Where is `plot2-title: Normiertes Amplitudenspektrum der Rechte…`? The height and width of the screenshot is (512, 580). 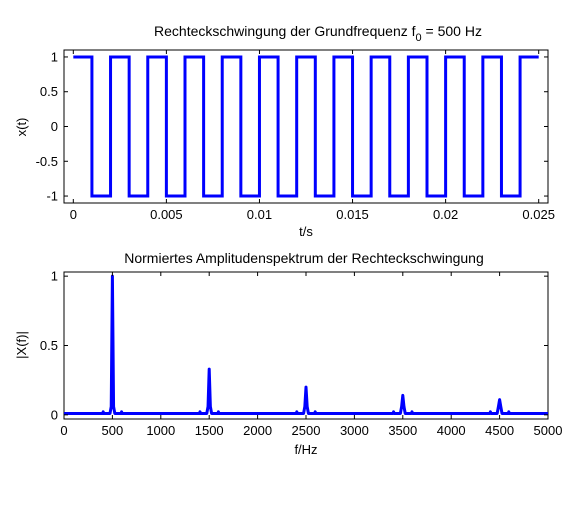 plot2-title: Normiertes Amplitudenspektrum der Rechte… is located at coordinates (304, 258).